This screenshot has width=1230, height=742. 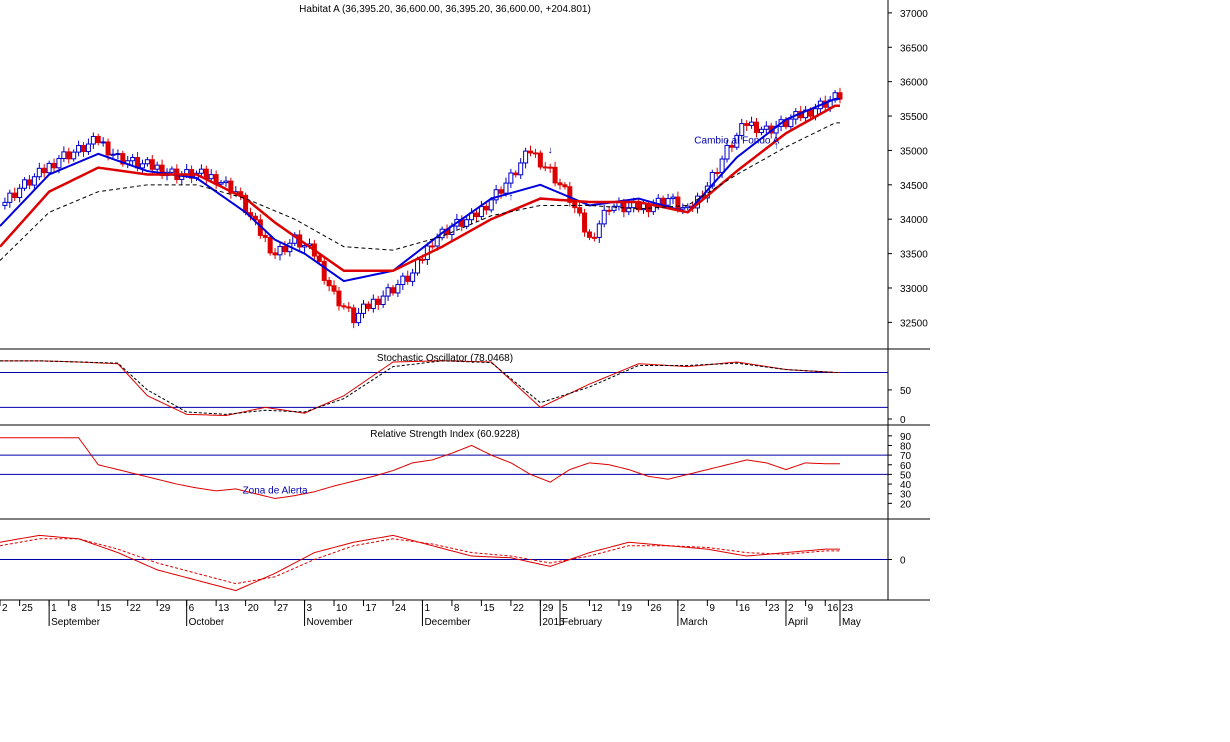 What do you see at coordinates (445, 358) in the screenshot?
I see `panel-title: Stochastic Oscillator (78.0468)` at bounding box center [445, 358].